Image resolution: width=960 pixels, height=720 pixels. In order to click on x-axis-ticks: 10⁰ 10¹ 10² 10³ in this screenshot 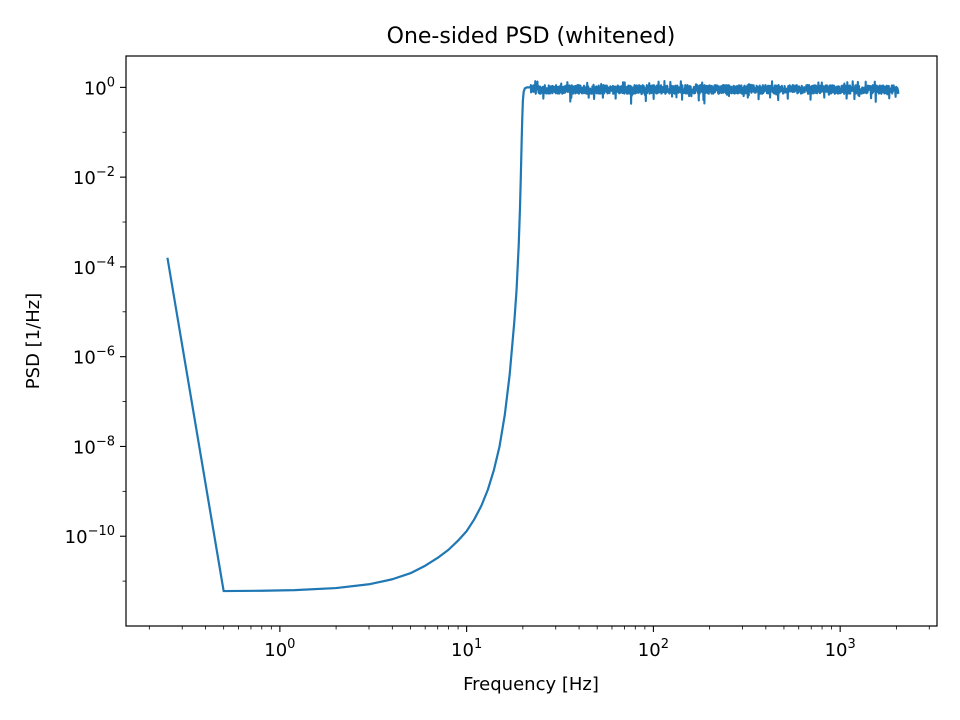, I will do `click(560, 643)`.